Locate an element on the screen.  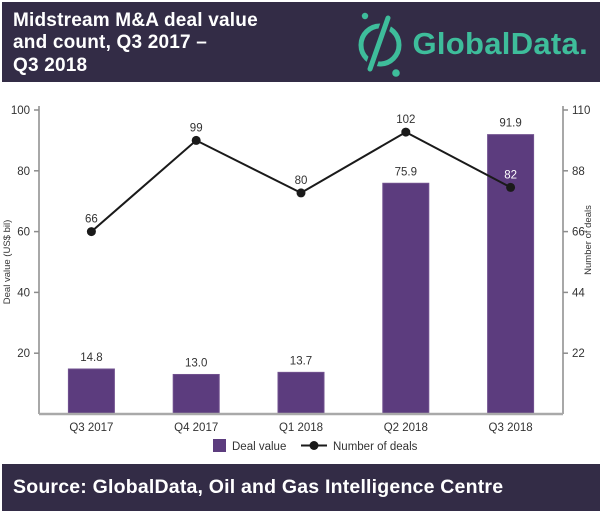
line-label-q1-2018: 80 is located at coordinates (301, 181).